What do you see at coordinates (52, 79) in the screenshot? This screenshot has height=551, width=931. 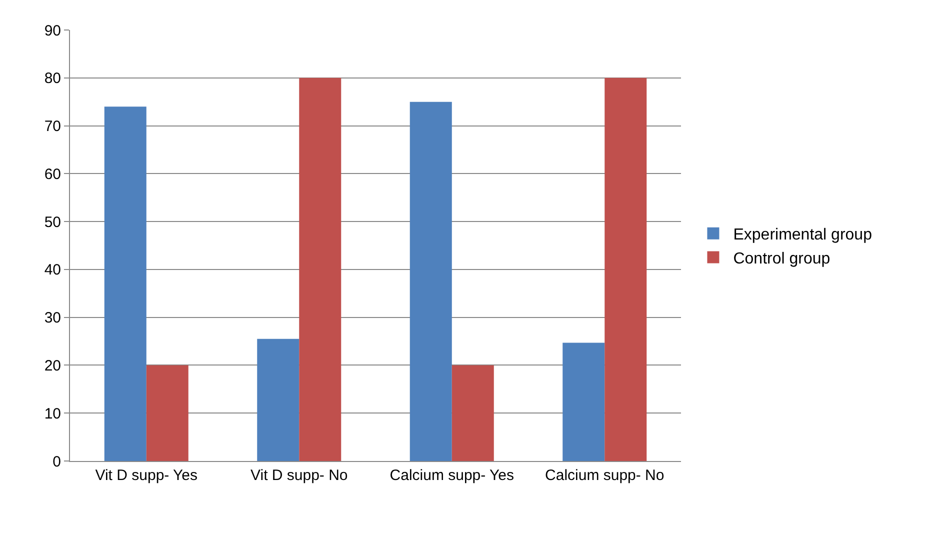 I see `y-tick-label: 80` at bounding box center [52, 79].